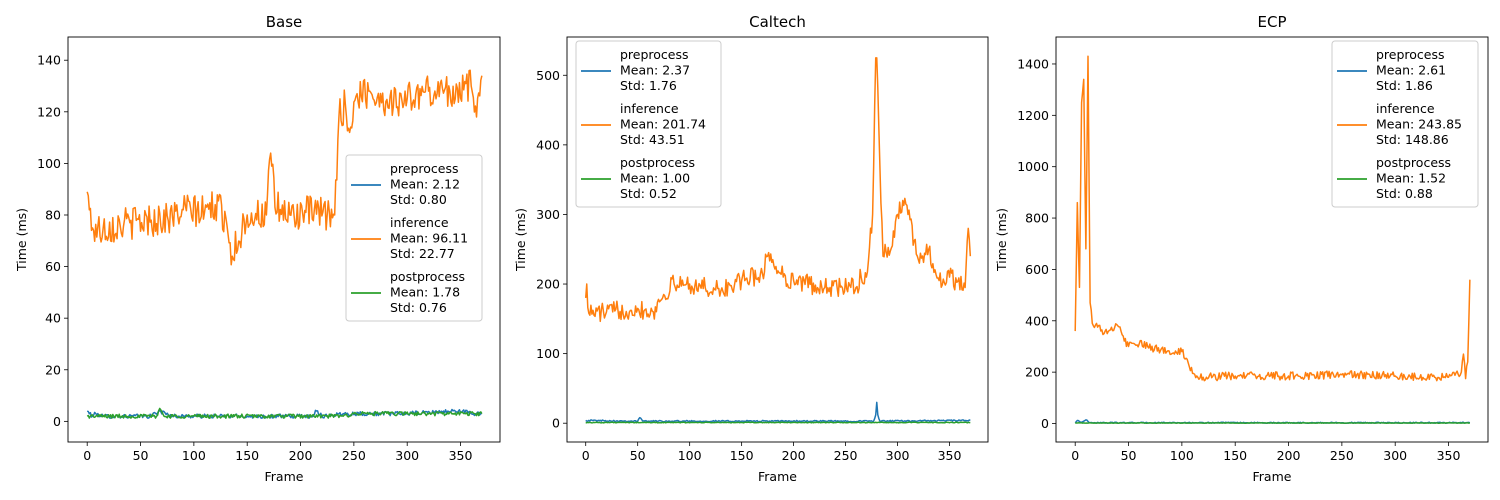 Image resolution: width=1500 pixels, height=500 pixels. What do you see at coordinates (53, 369) in the screenshot?
I see `y-tick-label: 20` at bounding box center [53, 369].